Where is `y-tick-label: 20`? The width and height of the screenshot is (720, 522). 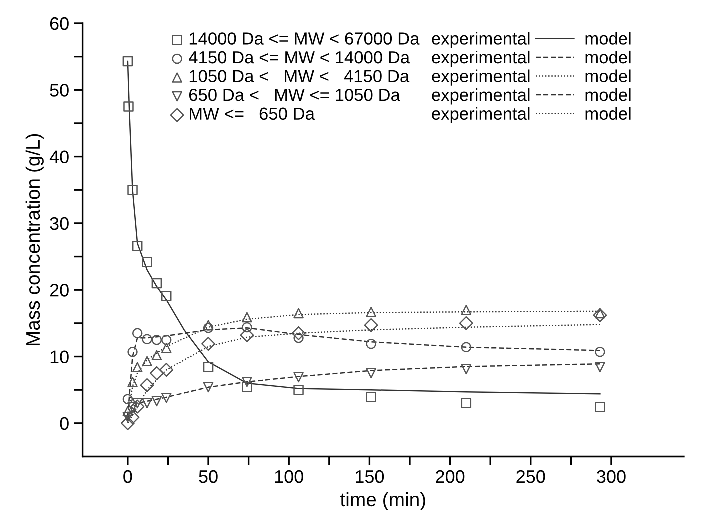 y-tick-label: 20 is located at coordinates (59, 290).